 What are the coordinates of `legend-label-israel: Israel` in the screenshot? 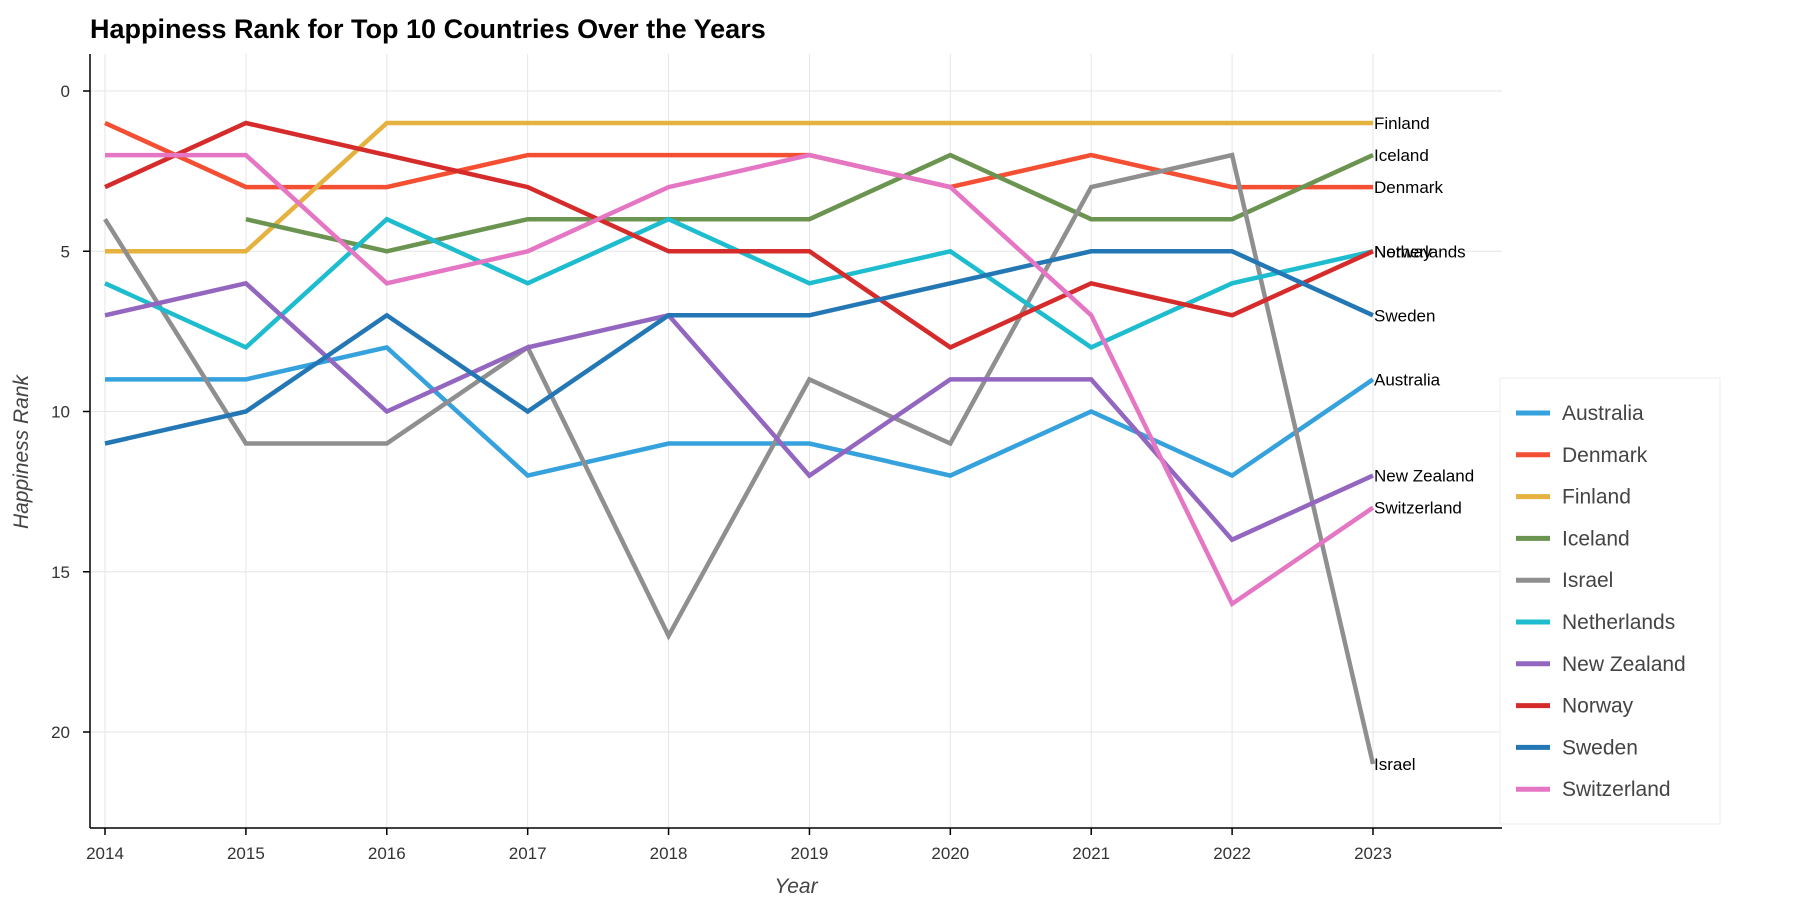 It's located at (1587, 580).